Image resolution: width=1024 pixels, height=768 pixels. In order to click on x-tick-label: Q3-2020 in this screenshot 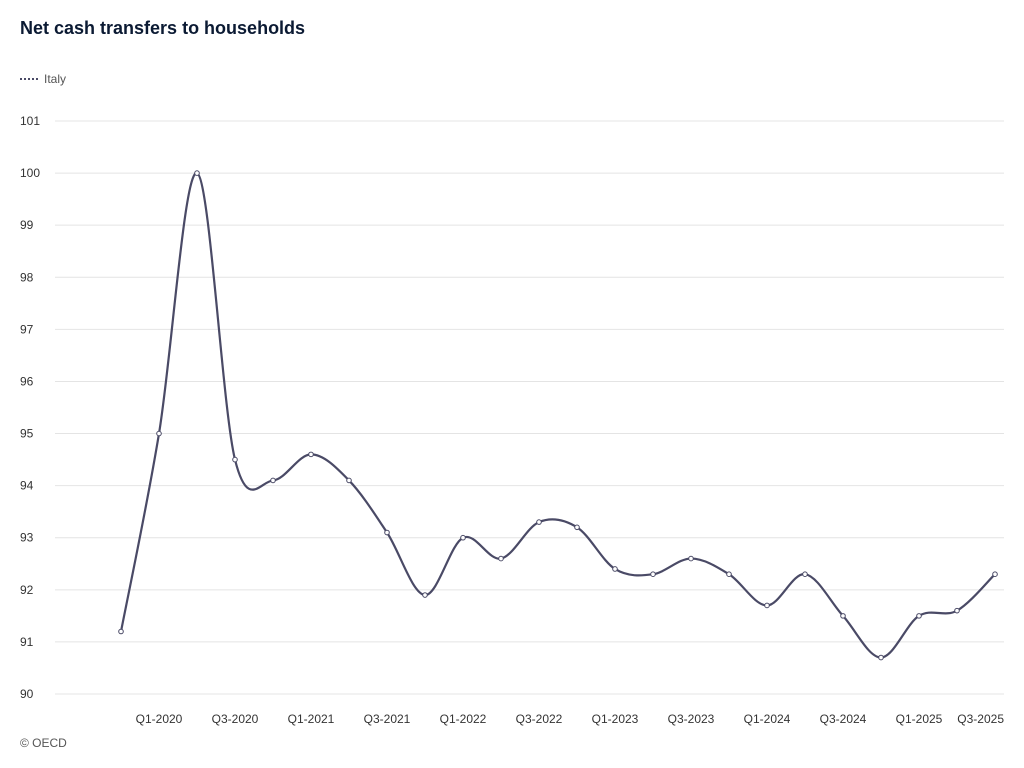, I will do `click(235, 719)`.